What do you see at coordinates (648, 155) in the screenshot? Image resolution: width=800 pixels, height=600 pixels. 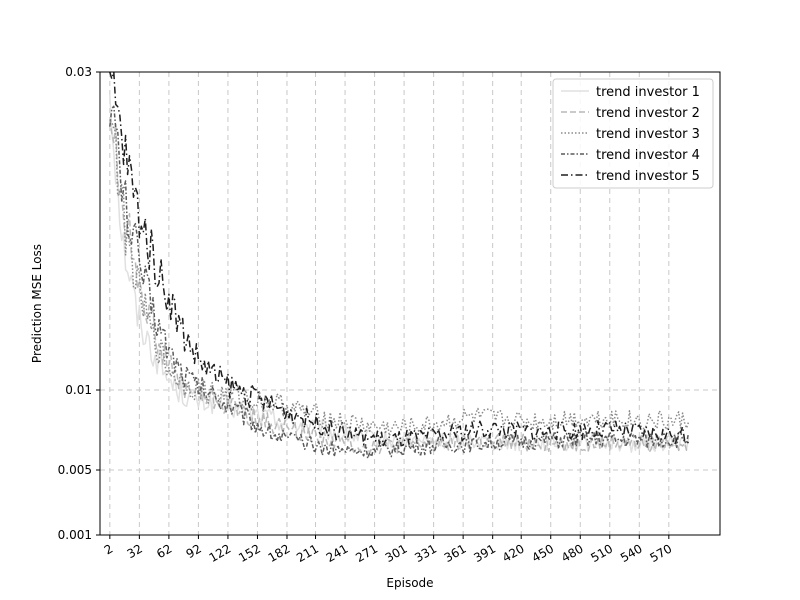 I see `legend-label: trend investor 4` at bounding box center [648, 155].